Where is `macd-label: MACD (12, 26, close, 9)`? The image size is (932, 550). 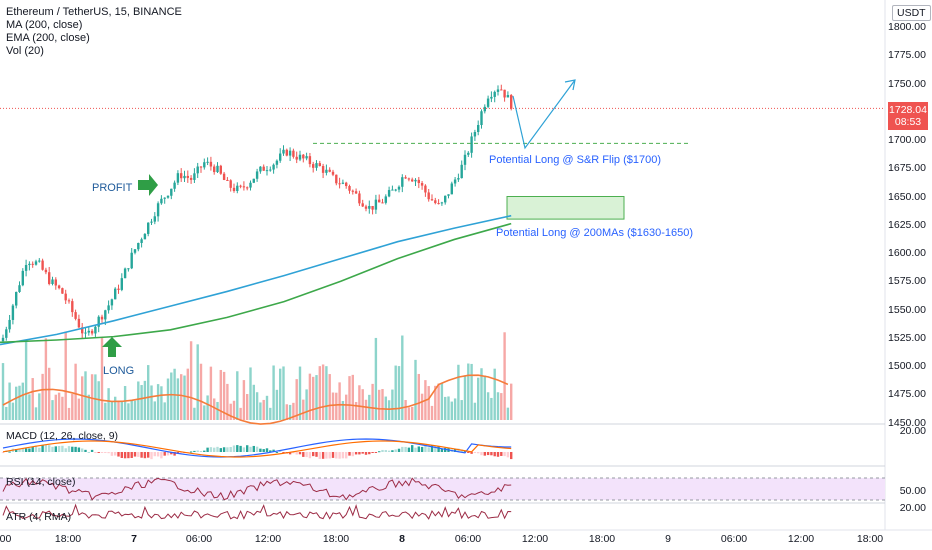
macd-label: MACD (12, 26, close, 9) is located at coordinates (62, 436).